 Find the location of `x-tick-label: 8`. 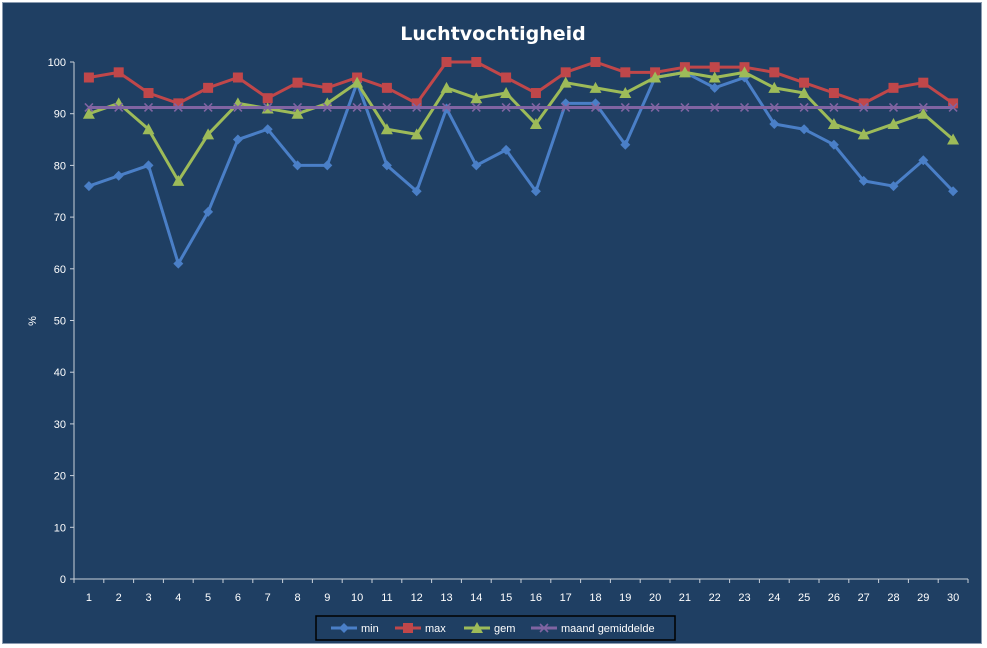

x-tick-label: 8 is located at coordinates (297, 598).